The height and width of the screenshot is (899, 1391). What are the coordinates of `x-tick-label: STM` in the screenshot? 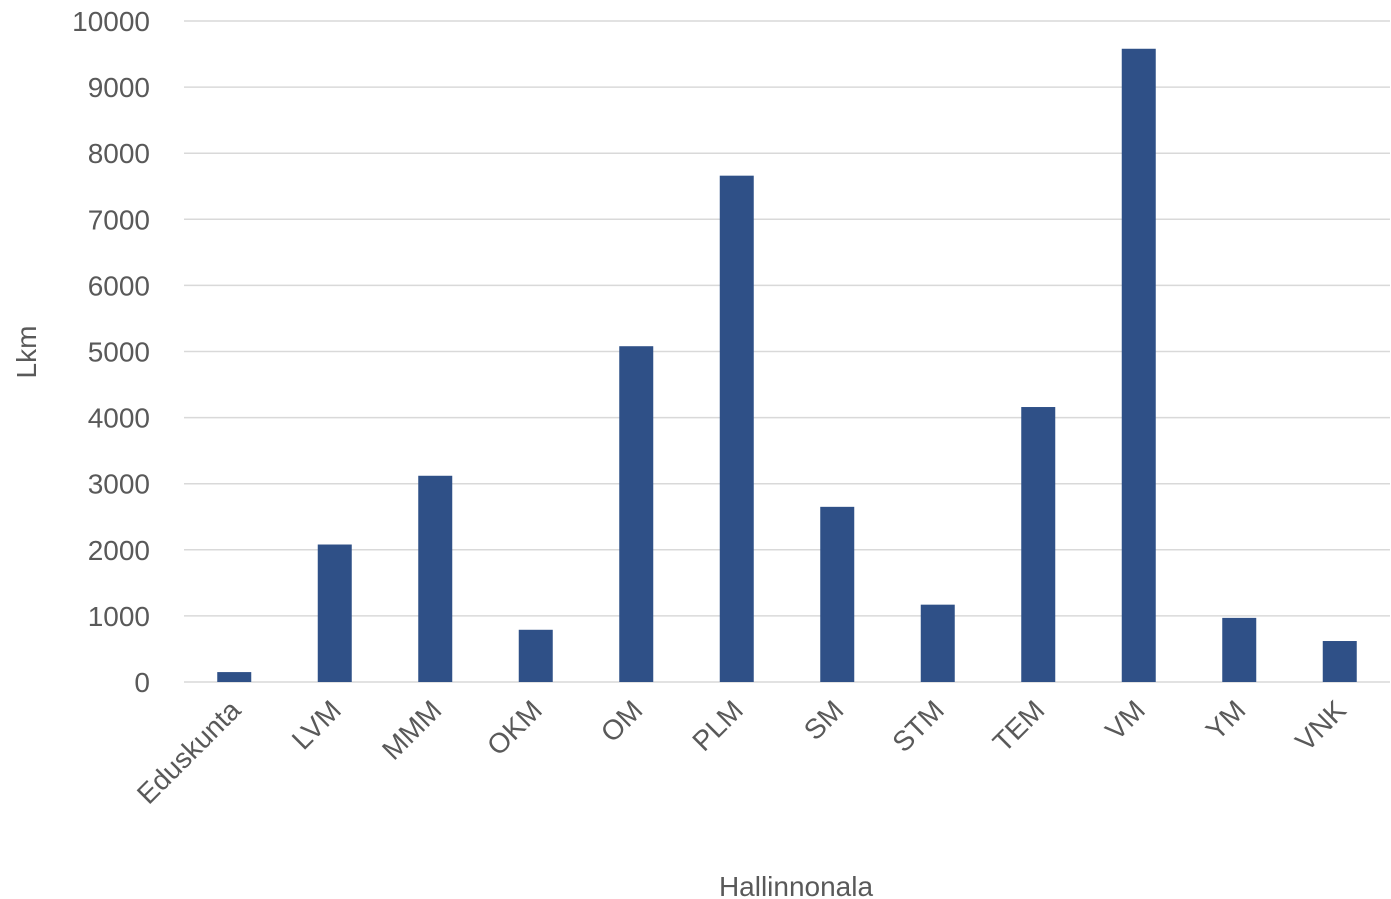 It's located at (918, 726).